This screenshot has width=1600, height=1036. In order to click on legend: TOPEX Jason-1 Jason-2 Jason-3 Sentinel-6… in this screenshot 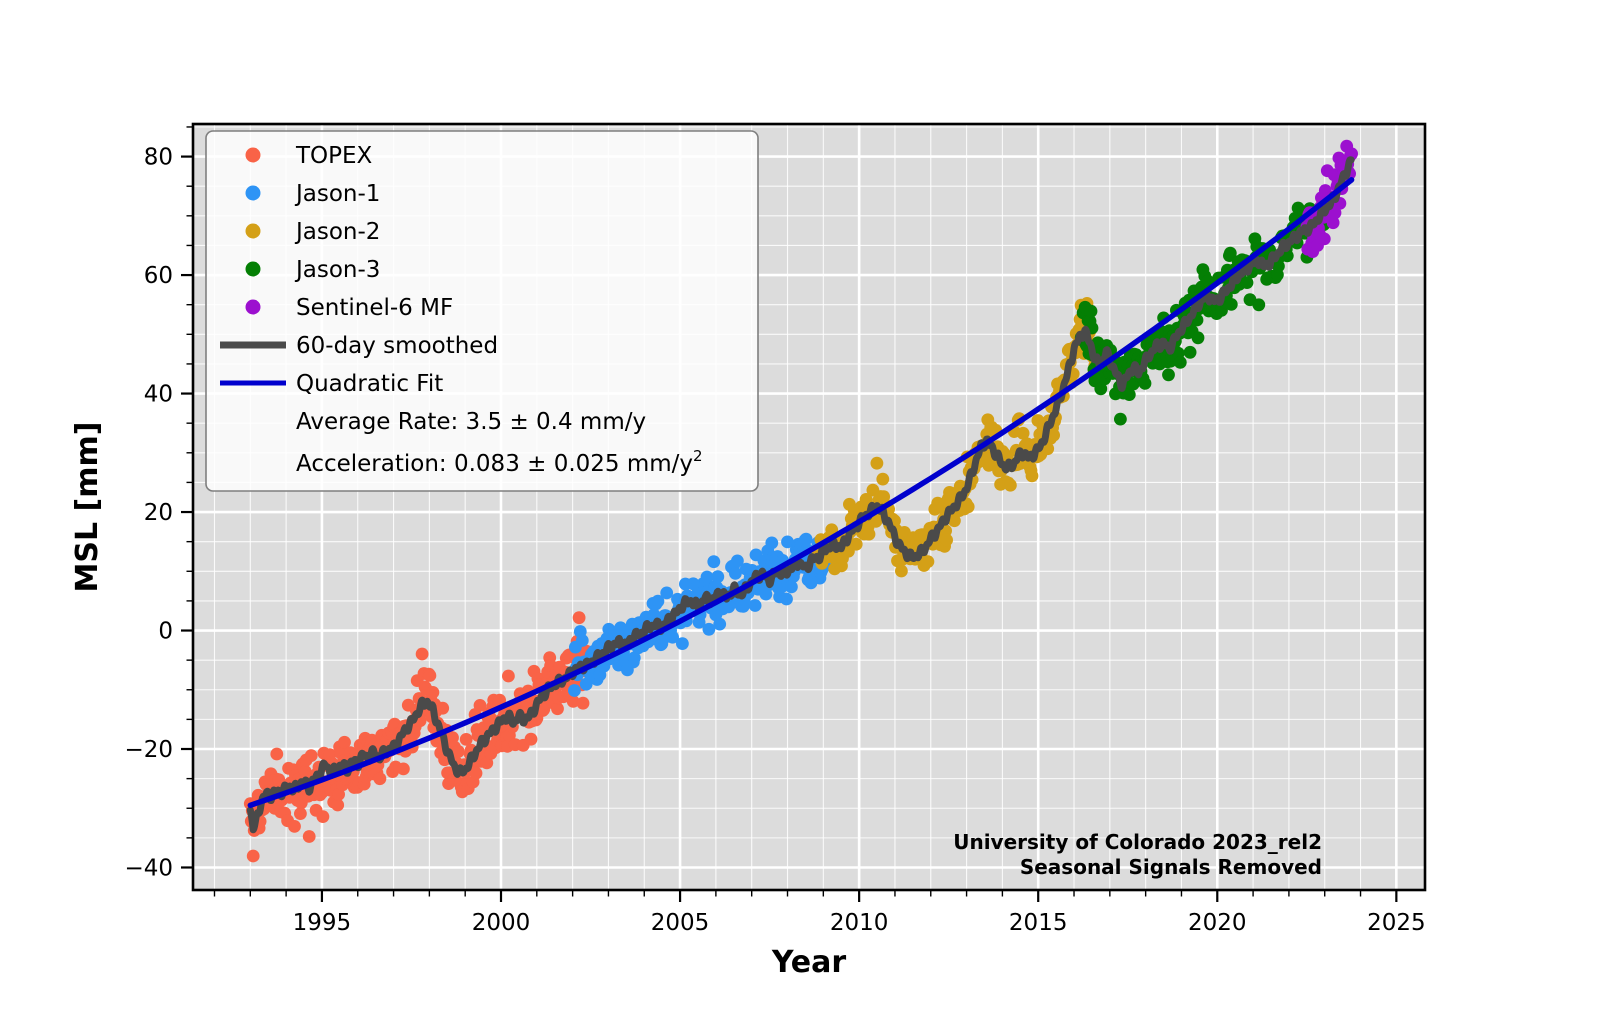, I will do `click(482, 311)`.